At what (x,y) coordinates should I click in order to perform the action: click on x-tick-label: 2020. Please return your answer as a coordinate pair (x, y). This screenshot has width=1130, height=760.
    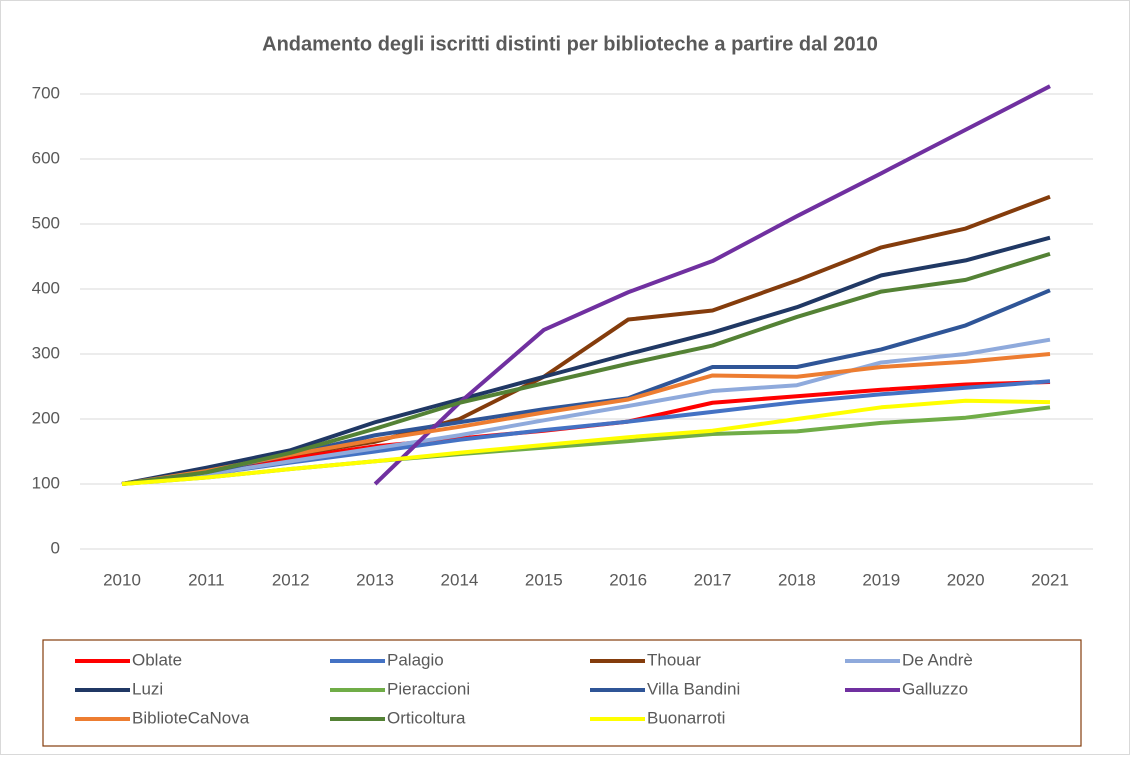
    Looking at the image, I should click on (966, 579).